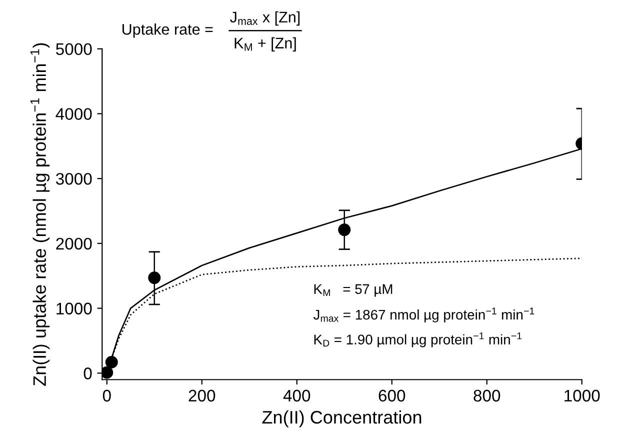 This screenshot has height=444, width=619. I want to click on y-axis-title: Zn(II) uptake rate (nmol µg protein$^{−1}$ min$^{−1}$), so click(40, 214).